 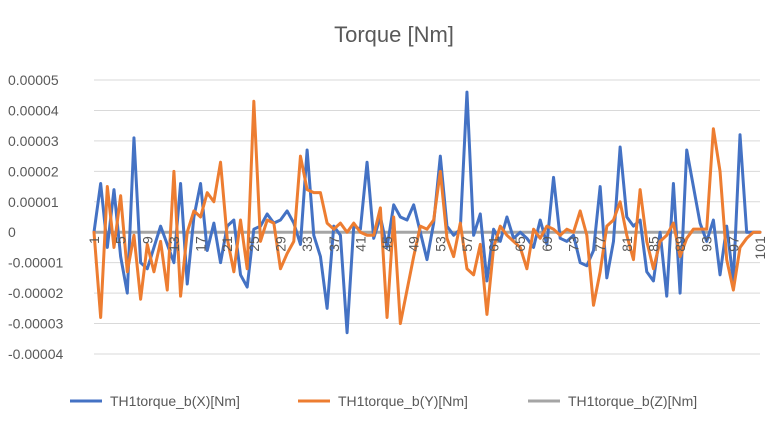 I want to click on x-tick-label: 57, so click(x=467, y=244).